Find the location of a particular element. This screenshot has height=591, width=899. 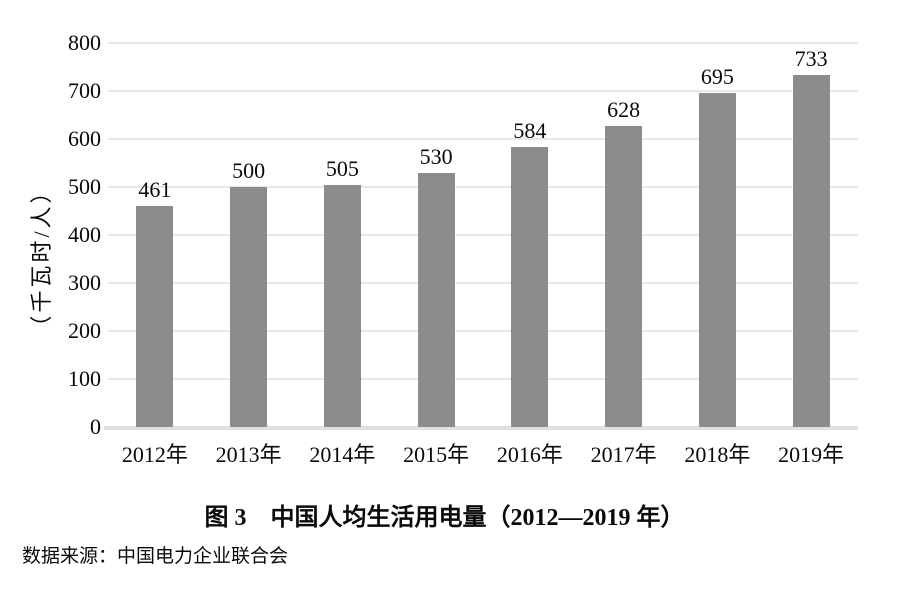

bar-value-label: 733 is located at coordinates (811, 58).